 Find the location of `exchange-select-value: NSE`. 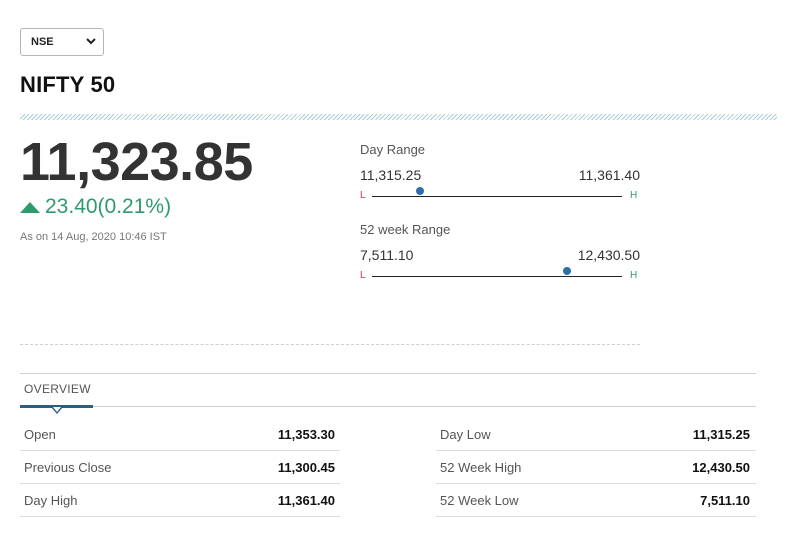

exchange-select-value: NSE is located at coordinates (42, 42).